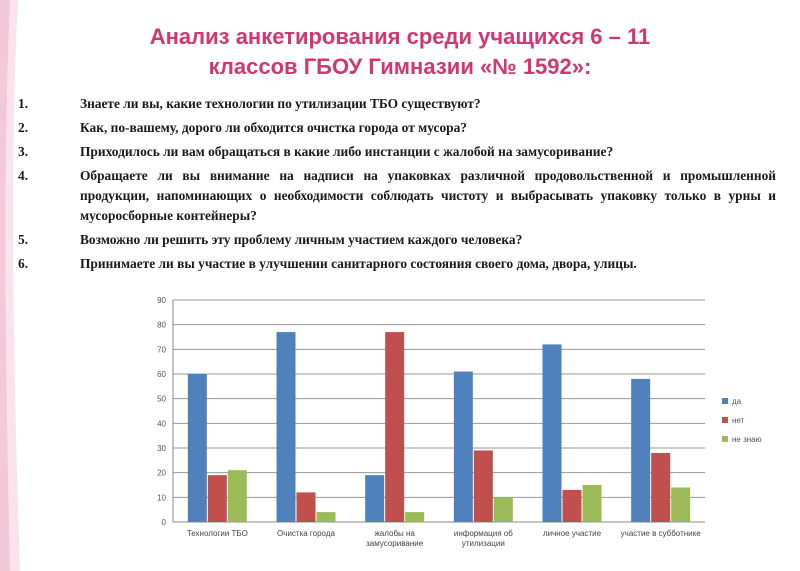 This screenshot has width=800, height=571. Describe the element at coordinates (483, 533) in the screenshot. I see `x-tick-label: информация об` at that location.